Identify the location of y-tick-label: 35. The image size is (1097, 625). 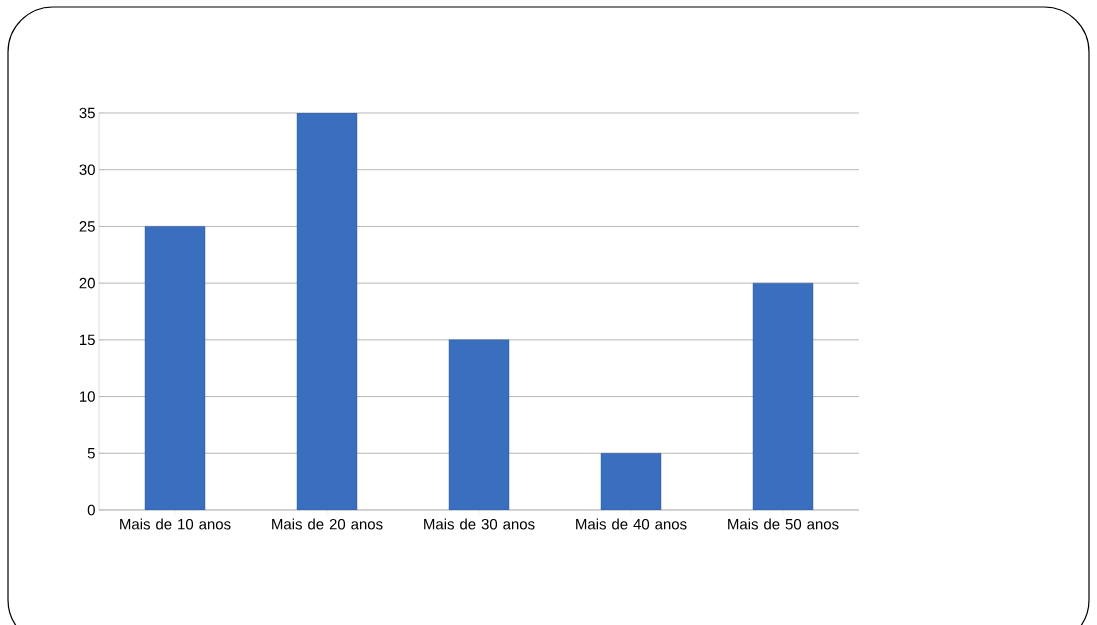
(87, 113).